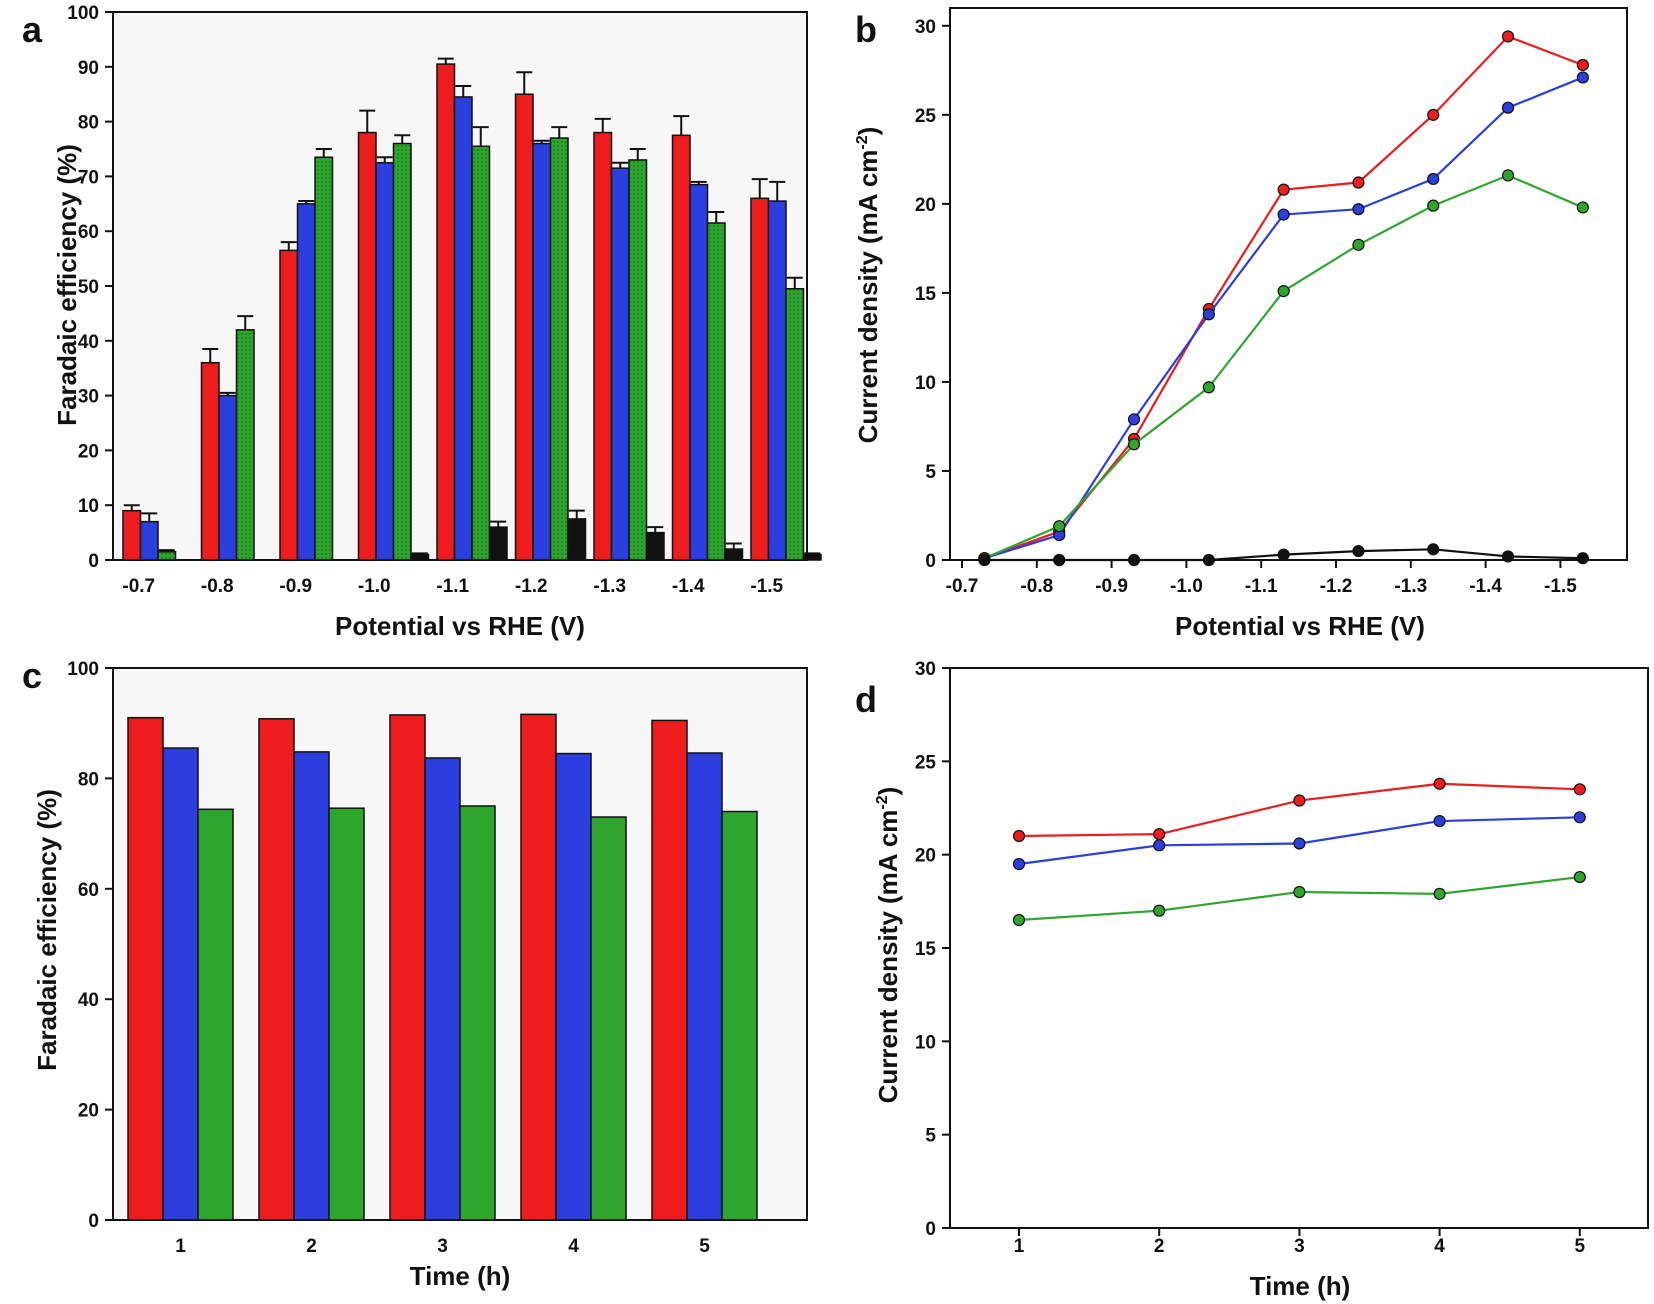  I want to click on x-tick-label: 4, so click(1439, 1246).